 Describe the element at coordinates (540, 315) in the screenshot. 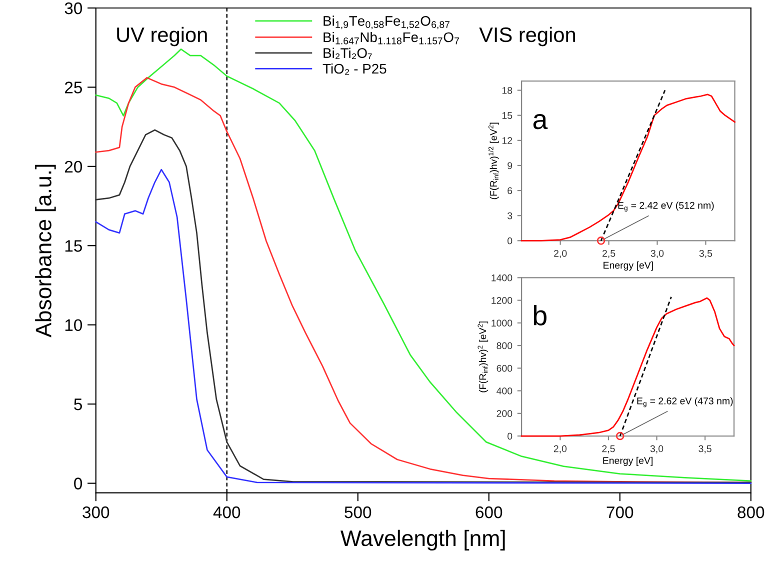

I see `annotation: b` at that location.